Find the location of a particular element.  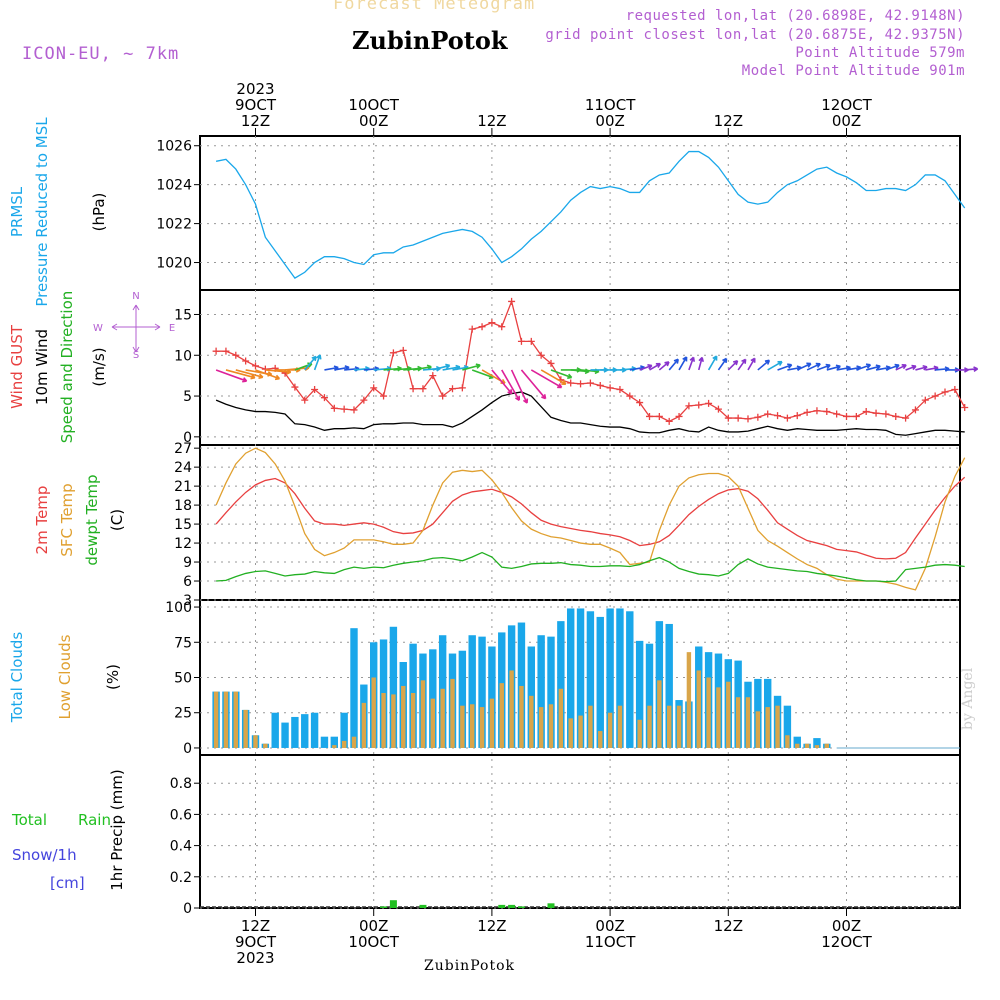

pressure-series-line is located at coordinates (590, 214).